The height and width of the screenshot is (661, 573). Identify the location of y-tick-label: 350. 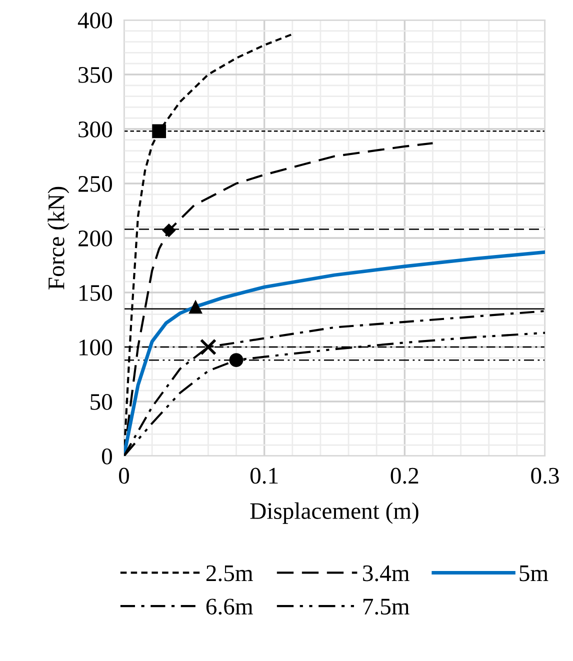
(95, 74).